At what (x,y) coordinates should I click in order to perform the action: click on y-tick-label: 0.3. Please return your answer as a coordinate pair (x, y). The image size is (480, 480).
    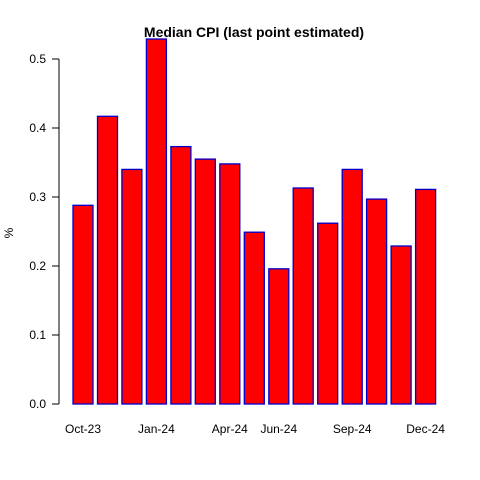
    Looking at the image, I should click on (37, 197).